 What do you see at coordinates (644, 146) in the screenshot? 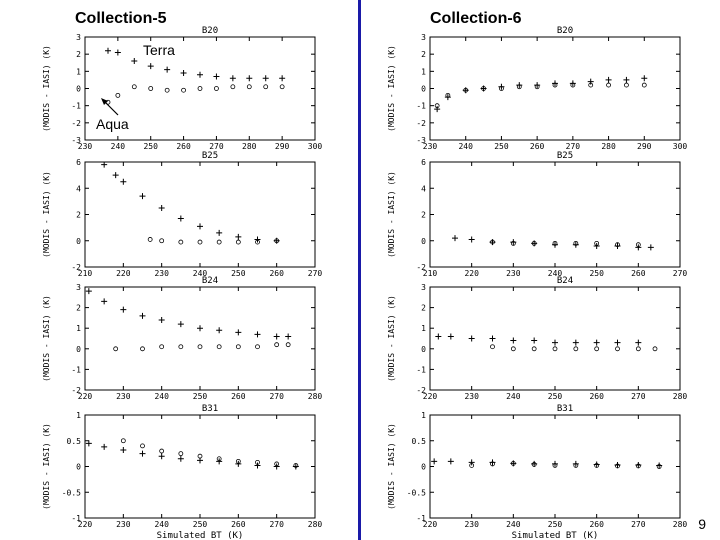
I see `x-tick-label: 290` at bounding box center [644, 146].